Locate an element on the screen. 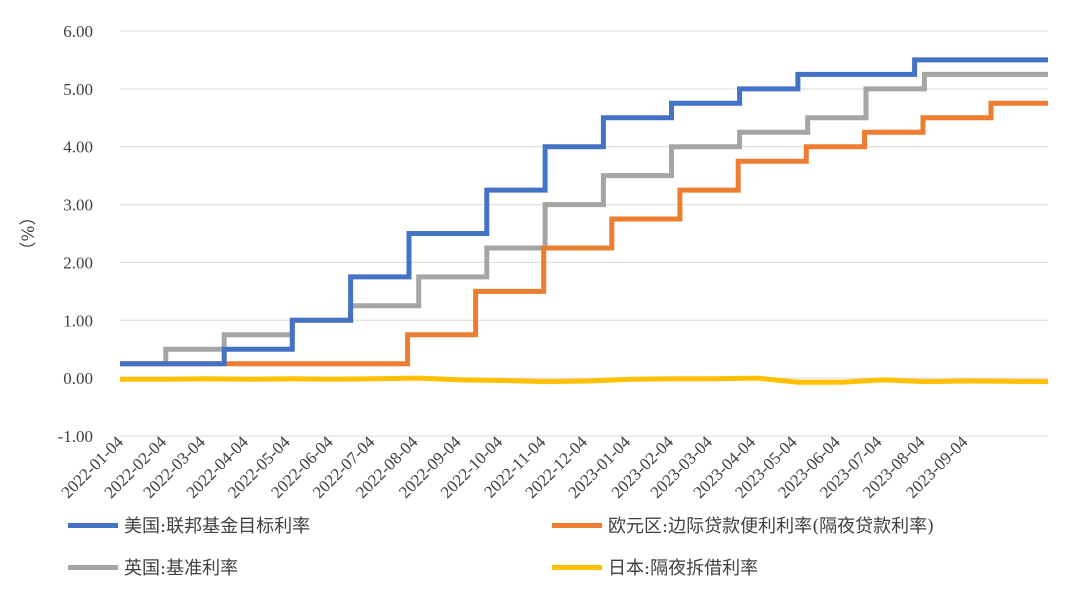  y-tick-label: 5.00 is located at coordinates (78, 89).